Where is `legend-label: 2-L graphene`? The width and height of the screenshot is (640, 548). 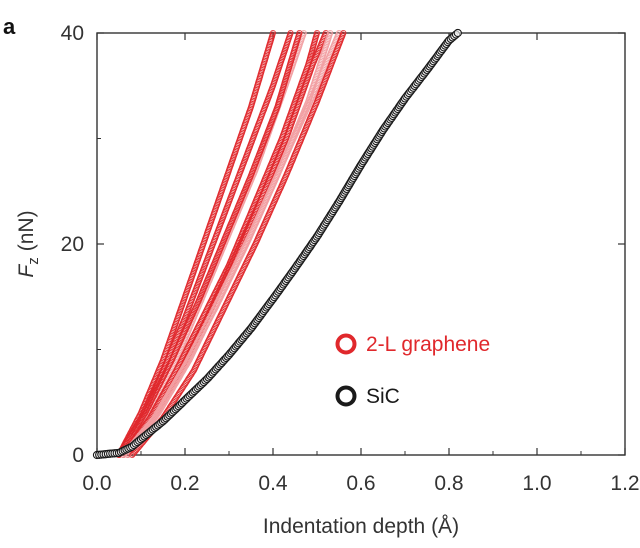 legend-label: 2-L graphene is located at coordinates (428, 344).